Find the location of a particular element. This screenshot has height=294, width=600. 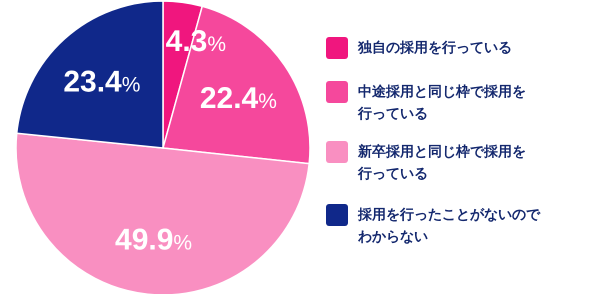

legend-label: 中途採用と同じ枠で採用を行っている is located at coordinates (442, 103).